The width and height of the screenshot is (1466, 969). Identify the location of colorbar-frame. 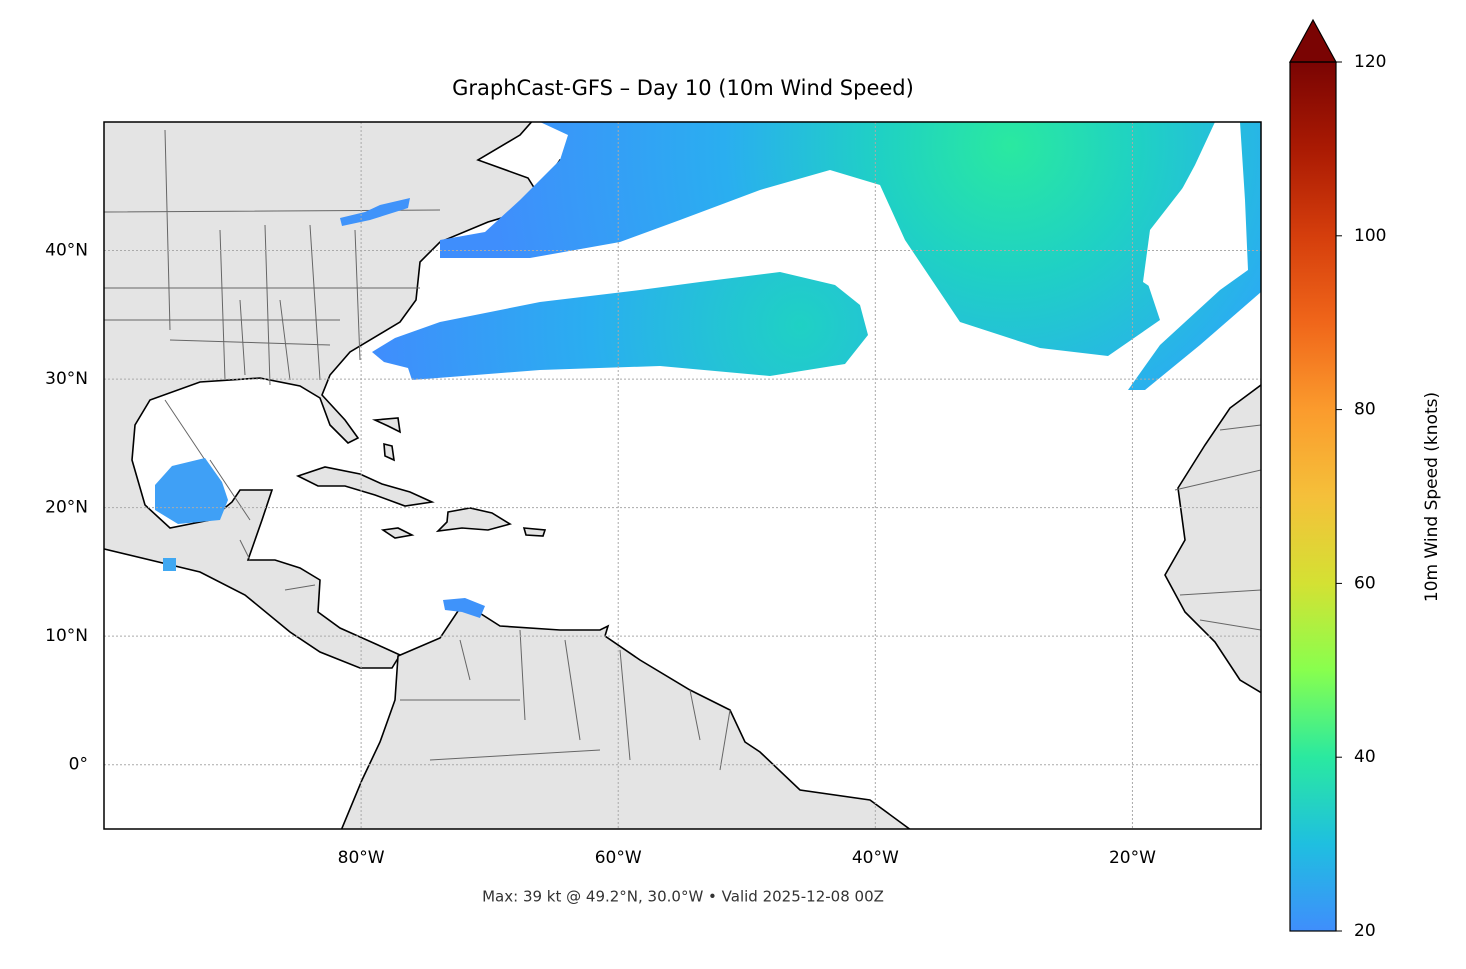
(1313, 496).